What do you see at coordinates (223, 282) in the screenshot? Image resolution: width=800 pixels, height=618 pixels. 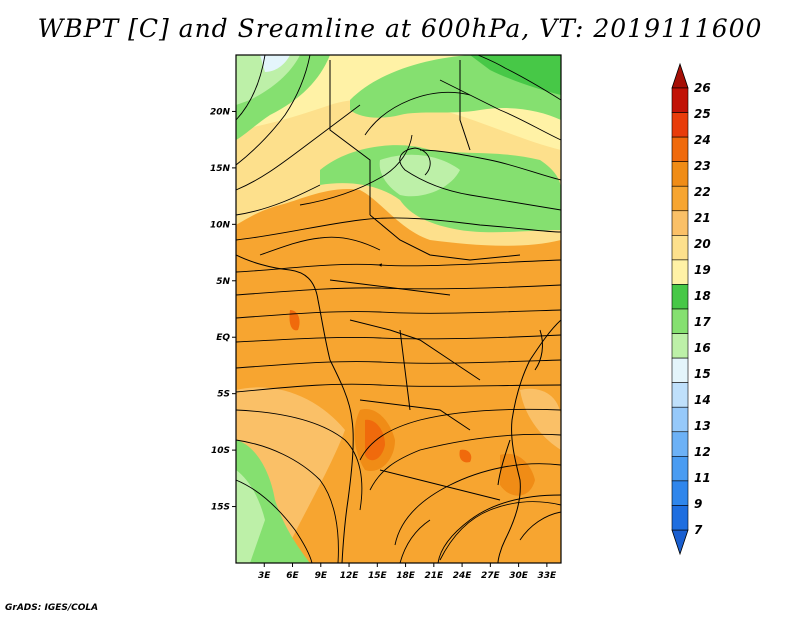 I see `lat-tick-label: 5N` at bounding box center [223, 282].